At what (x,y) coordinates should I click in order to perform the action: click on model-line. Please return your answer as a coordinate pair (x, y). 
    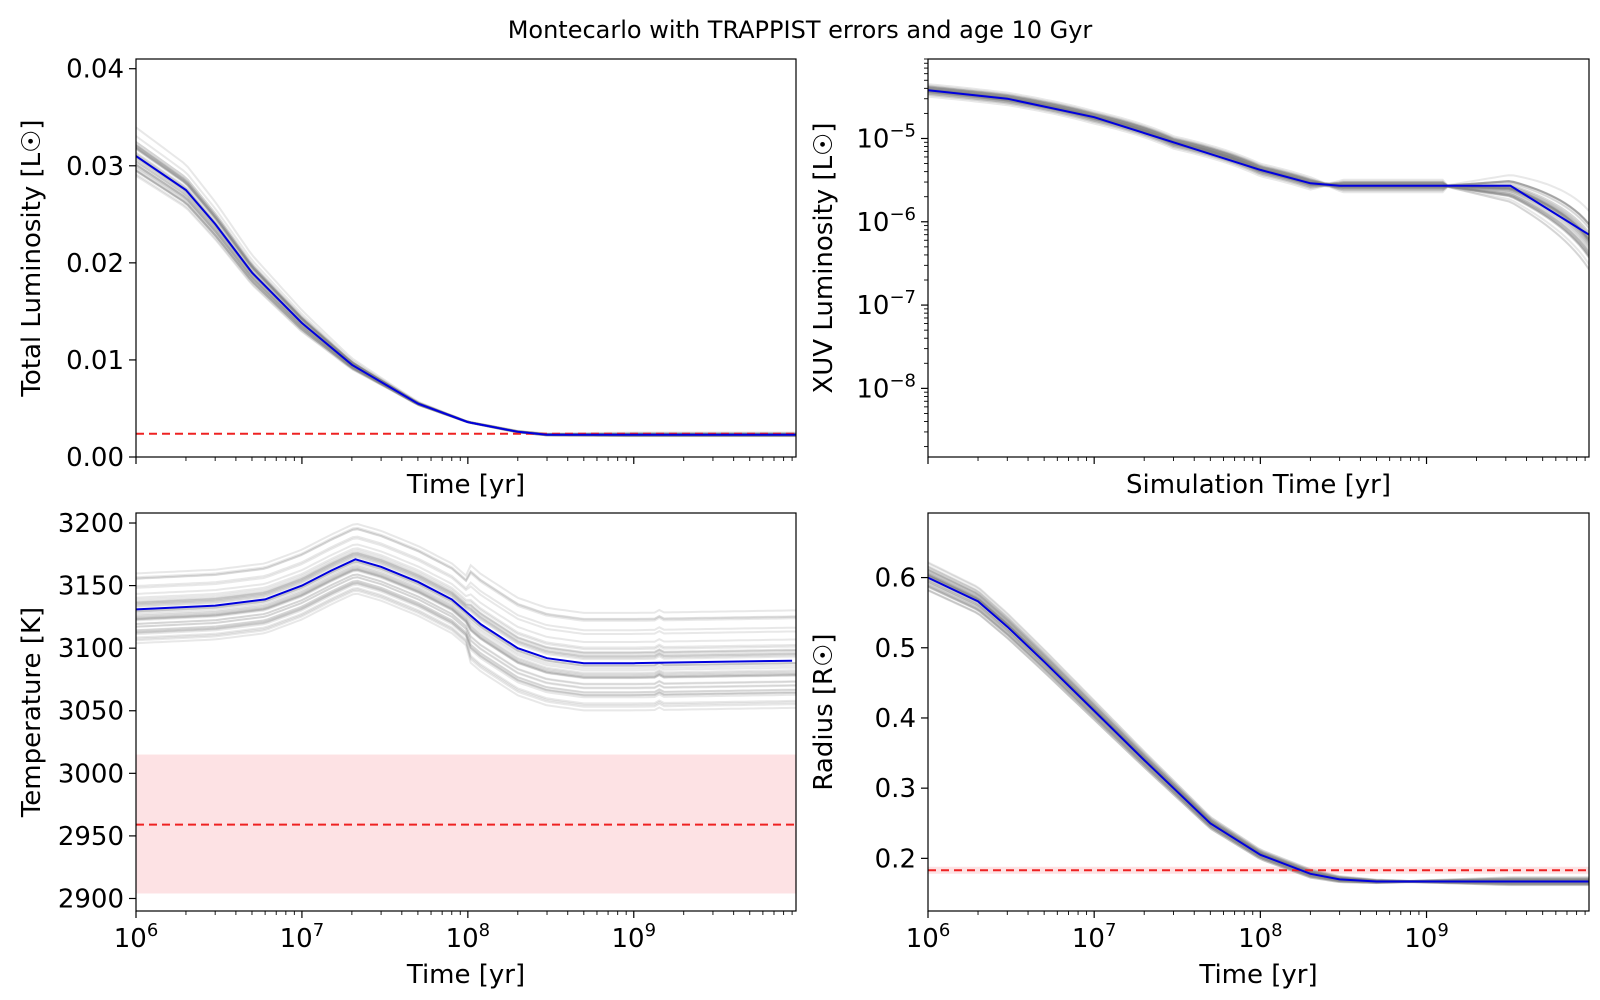
    Looking at the image, I should click on (464, 611).